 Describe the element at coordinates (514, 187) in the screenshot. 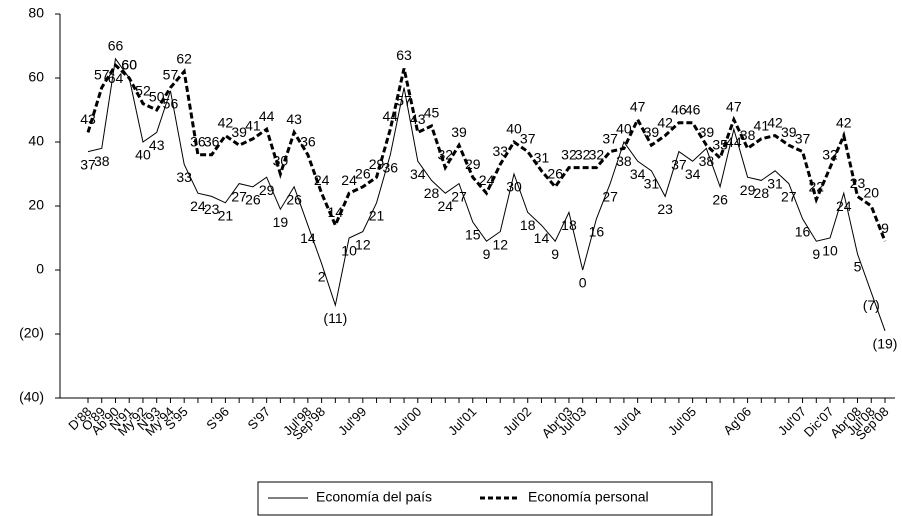

I see `data-label: 30` at that location.